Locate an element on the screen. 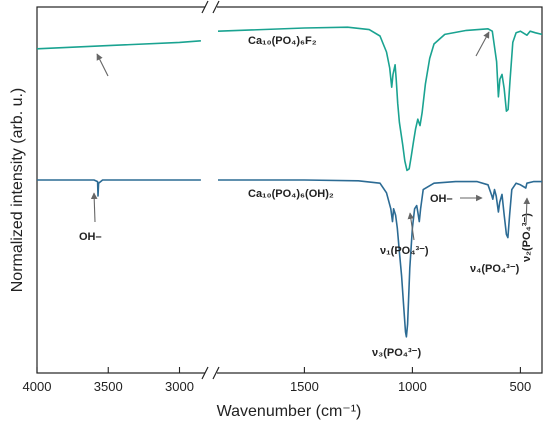  x-tick-label-4000: 4000 is located at coordinates (37, 386).